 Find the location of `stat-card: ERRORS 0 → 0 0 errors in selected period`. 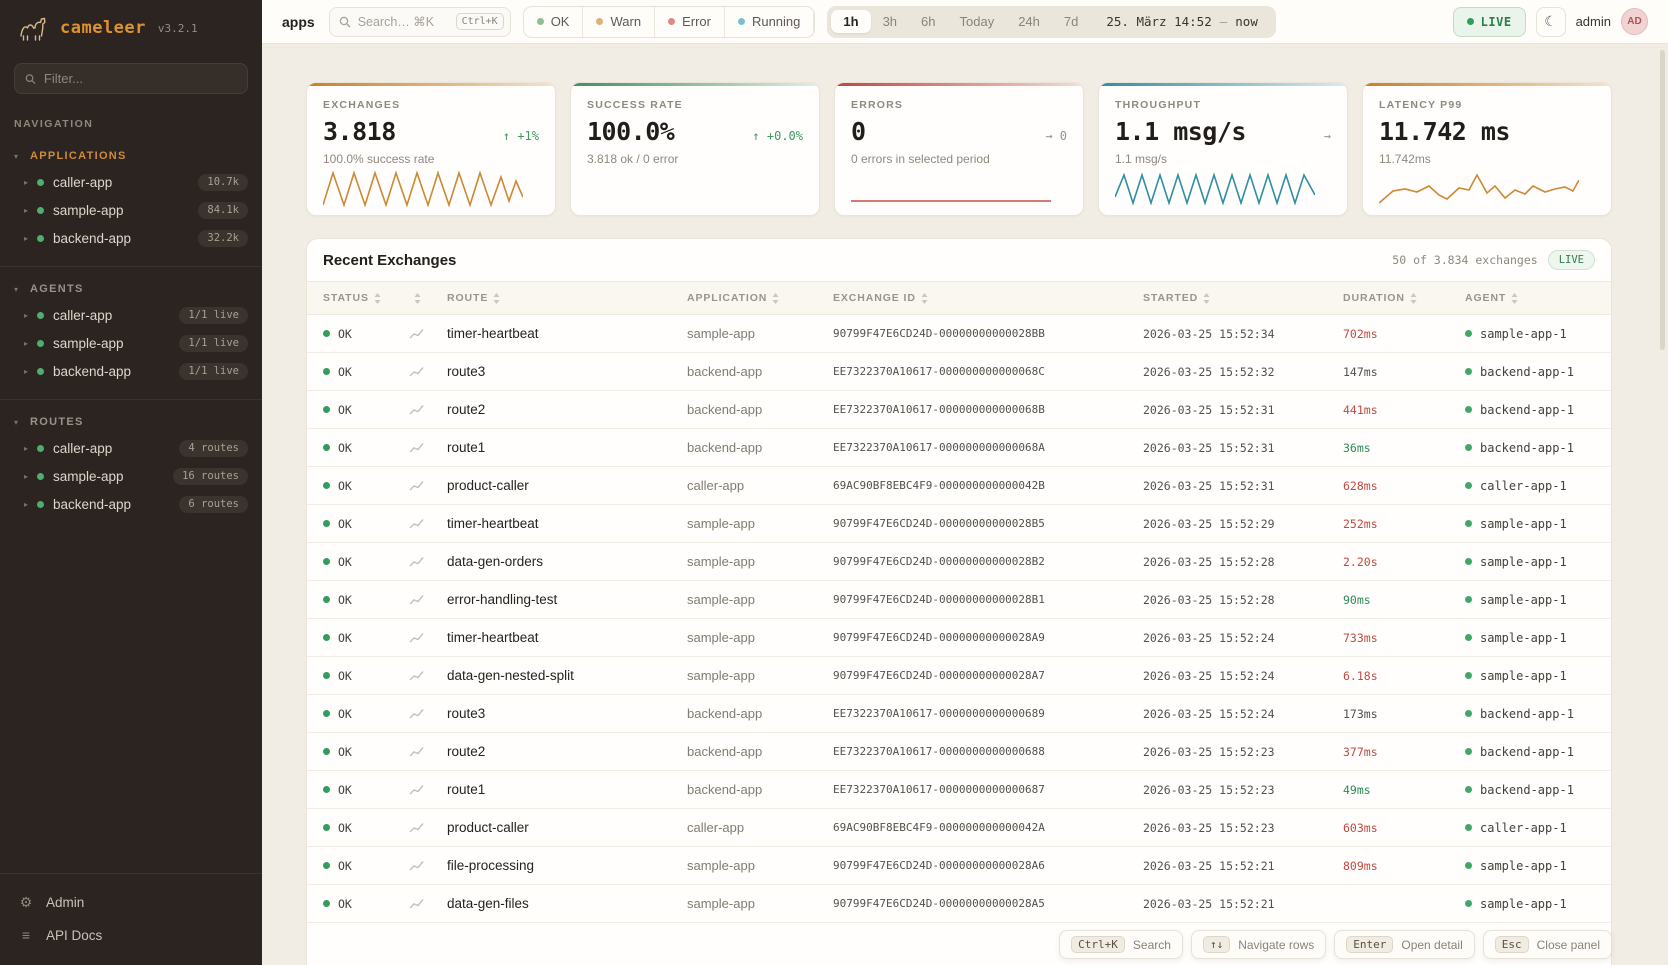

stat-card: ERRORS 0 → 0 0 errors in selected period is located at coordinates (959, 149).